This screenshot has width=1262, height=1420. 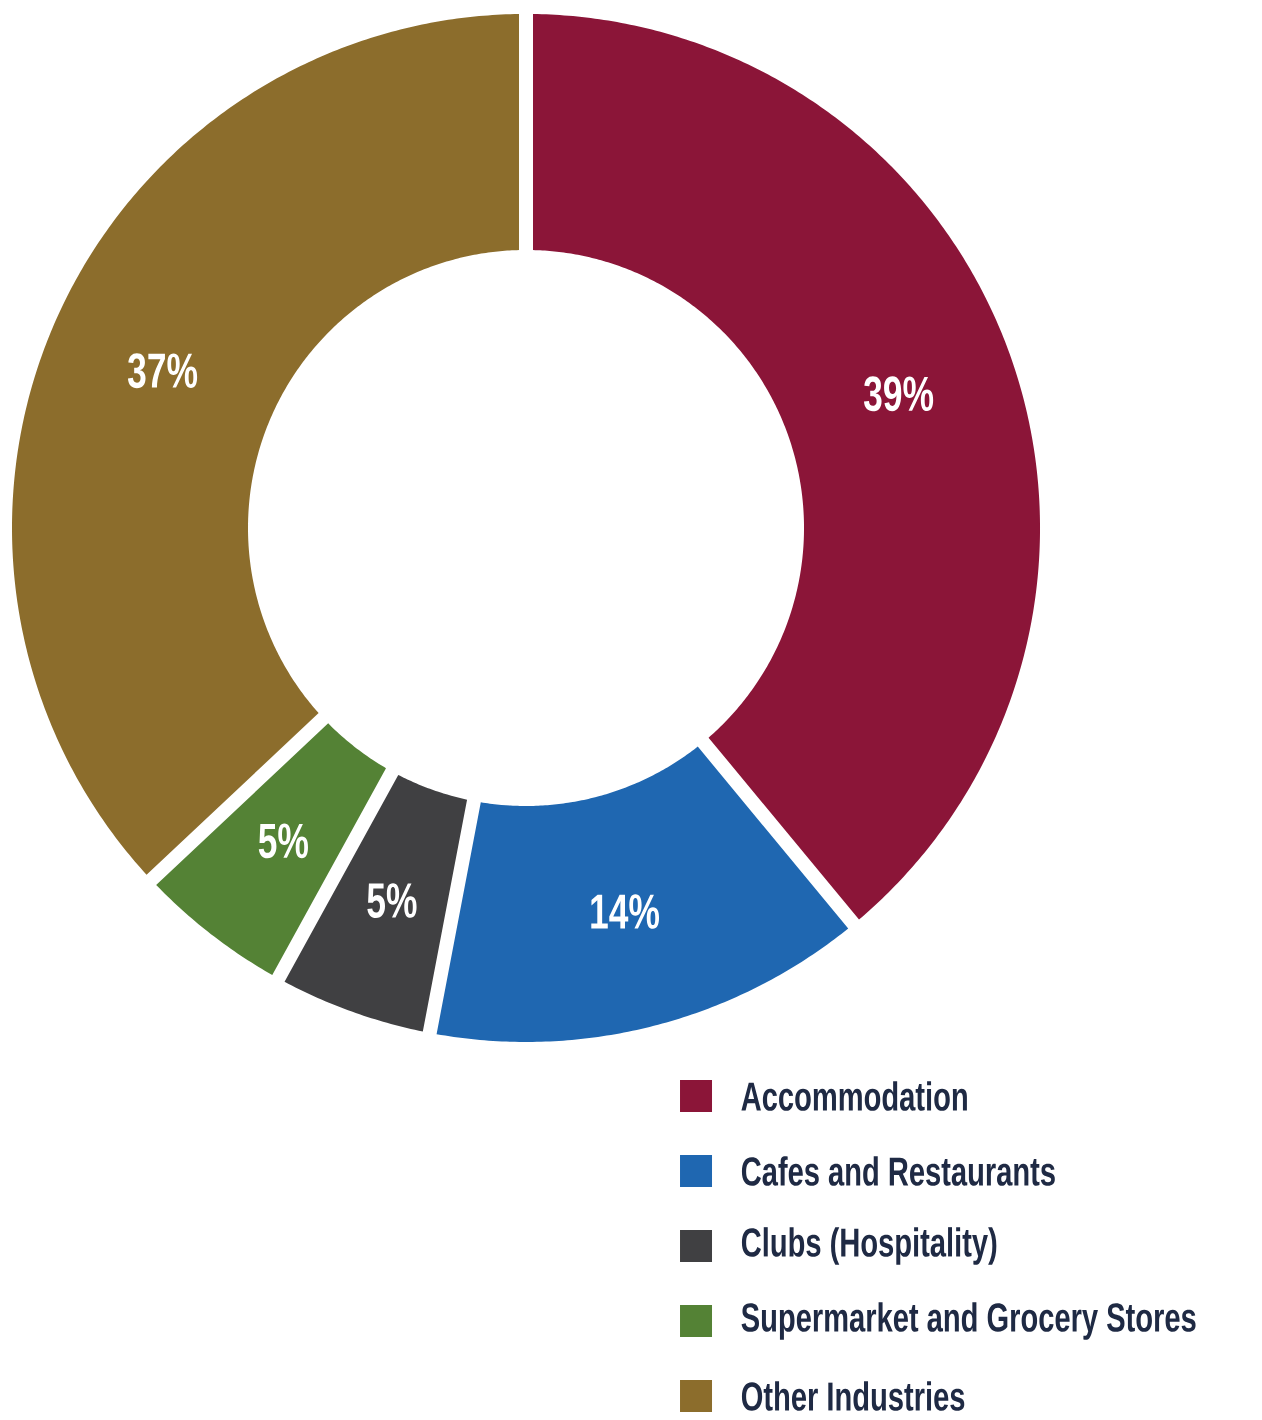 What do you see at coordinates (898, 394) in the screenshot?
I see `data-label: 39%` at bounding box center [898, 394].